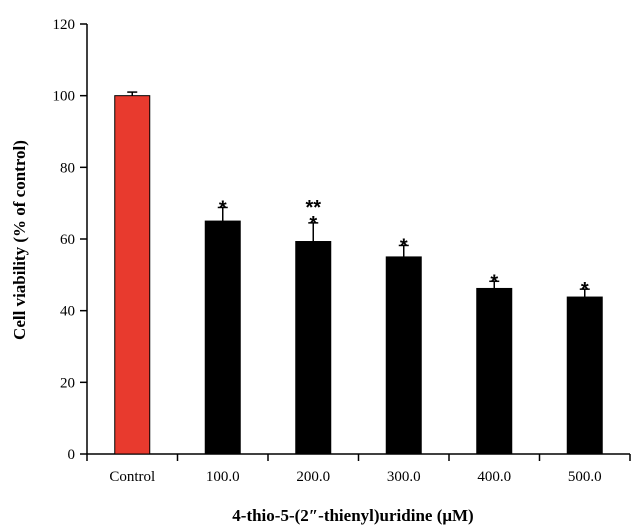 The height and width of the screenshot is (525, 633). I want to click on y-tick-label: 120, so click(64, 25).